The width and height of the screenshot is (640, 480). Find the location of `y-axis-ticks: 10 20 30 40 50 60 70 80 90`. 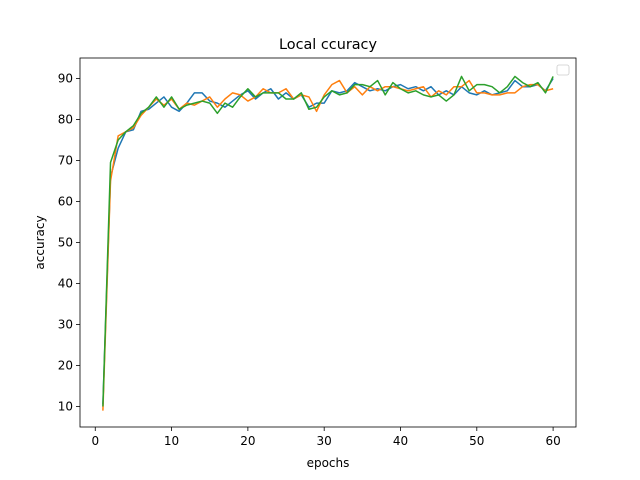

y-axis-ticks: 10 20 30 40 50 60 70 80 90 is located at coordinates (69, 243).